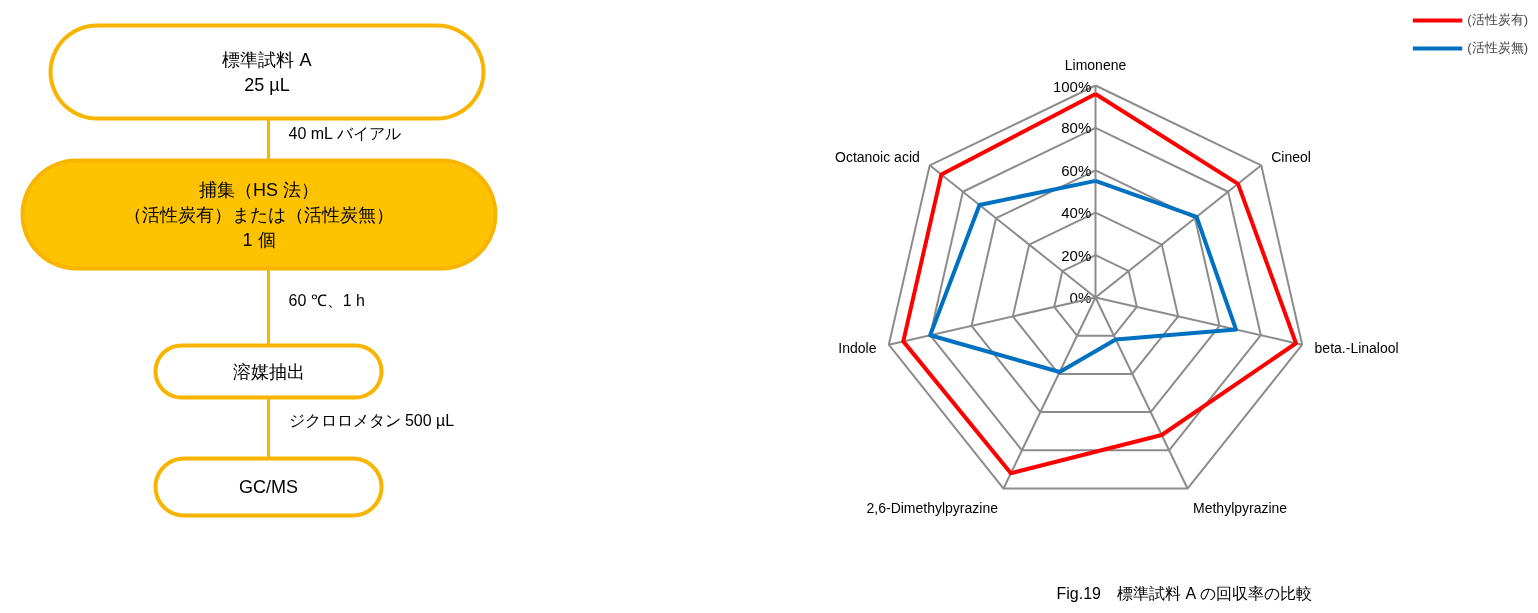 This screenshot has height=613, width=1538. I want to click on y-tick-label: 80%, so click(1076, 128).